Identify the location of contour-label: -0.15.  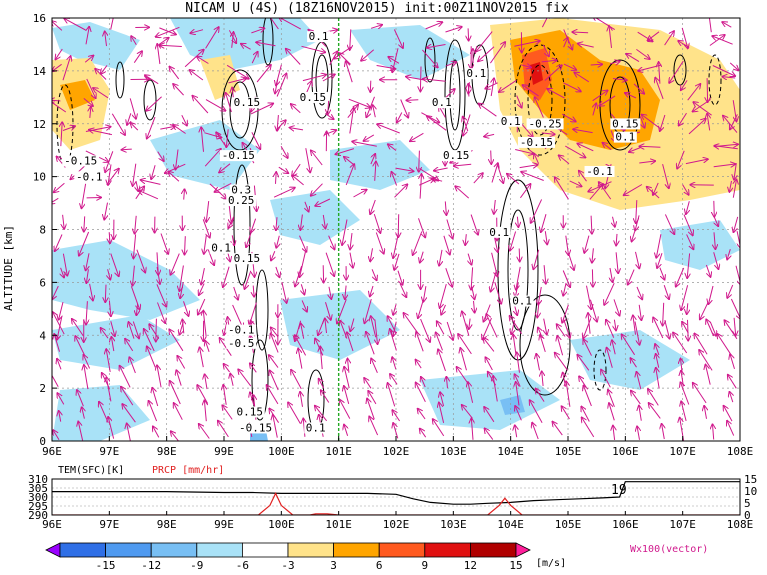
(80, 160).